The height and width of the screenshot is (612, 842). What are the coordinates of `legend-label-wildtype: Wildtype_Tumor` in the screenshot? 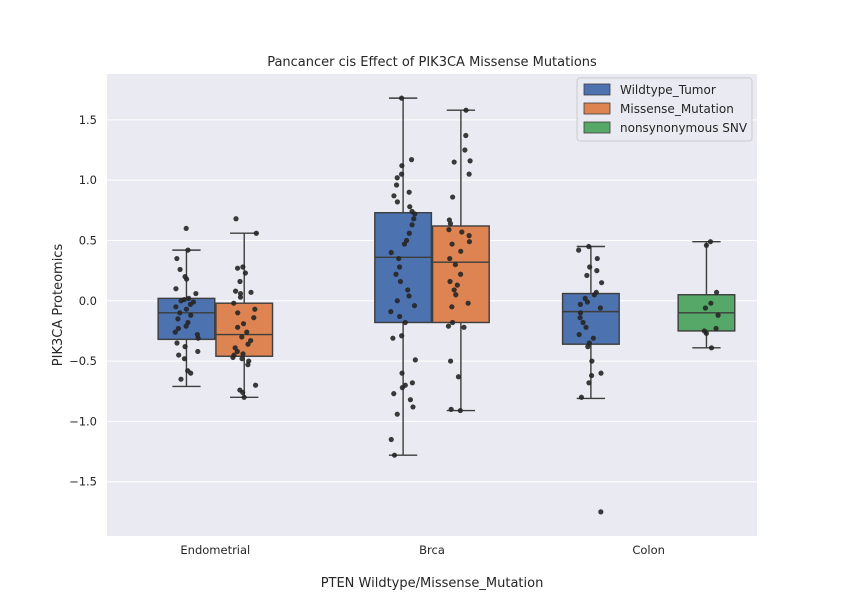 It's located at (668, 90).